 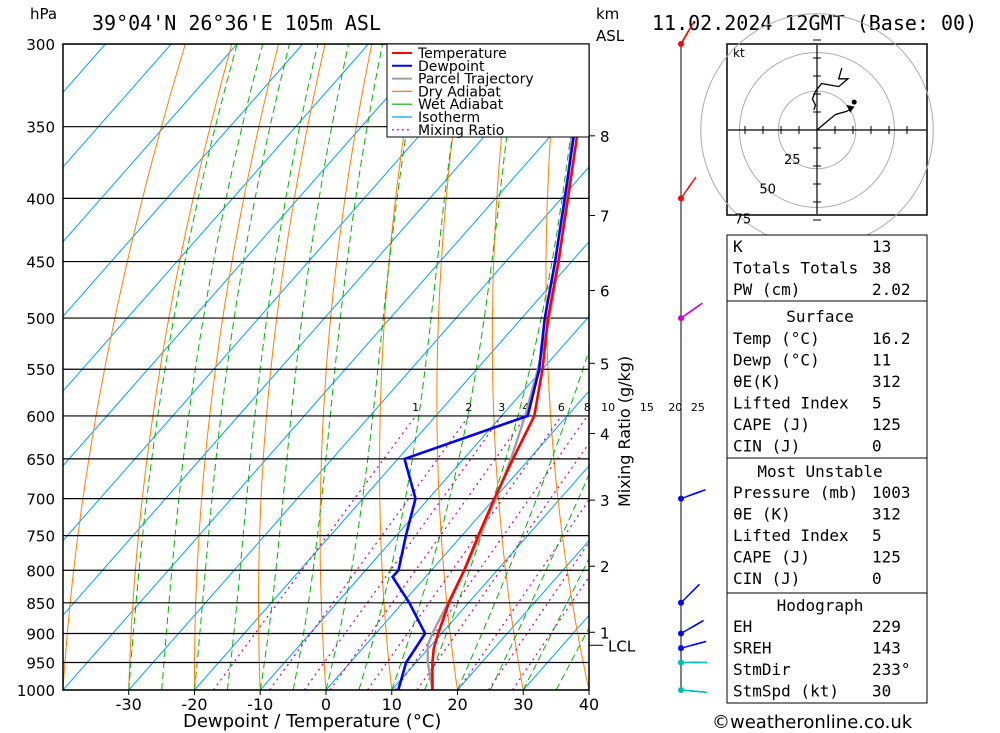 What do you see at coordinates (40, 500) in the screenshot?
I see `pressure-tick-label: 700` at bounding box center [40, 500].